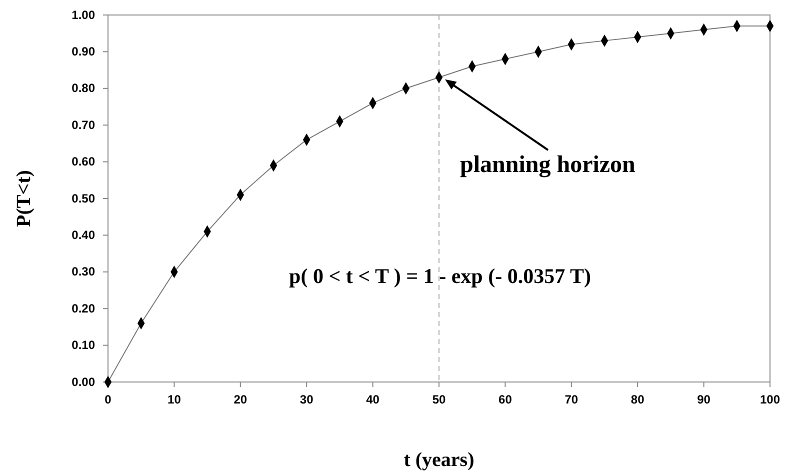 Image resolution: width=789 pixels, height=474 pixels. Describe the element at coordinates (548, 165) in the screenshot. I see `annotation: planning horizon` at that location.